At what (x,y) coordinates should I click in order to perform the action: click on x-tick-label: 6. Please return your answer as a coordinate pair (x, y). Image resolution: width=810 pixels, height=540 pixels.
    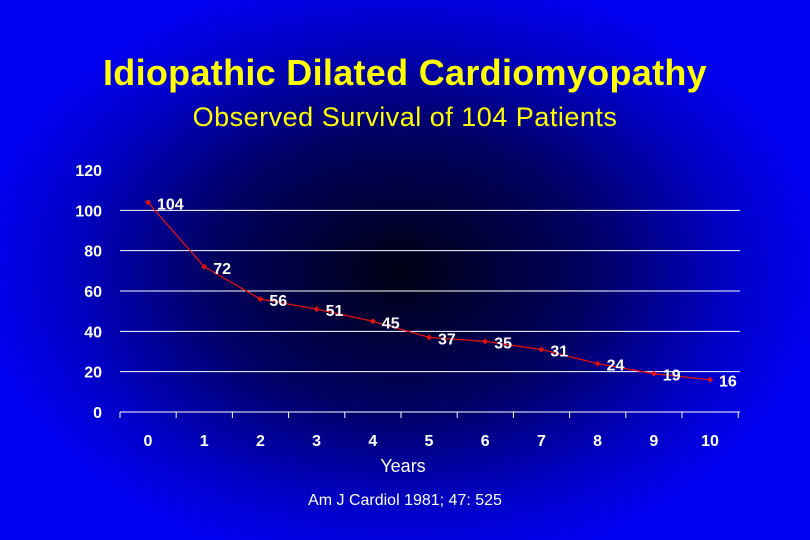
    Looking at the image, I should click on (485, 441).